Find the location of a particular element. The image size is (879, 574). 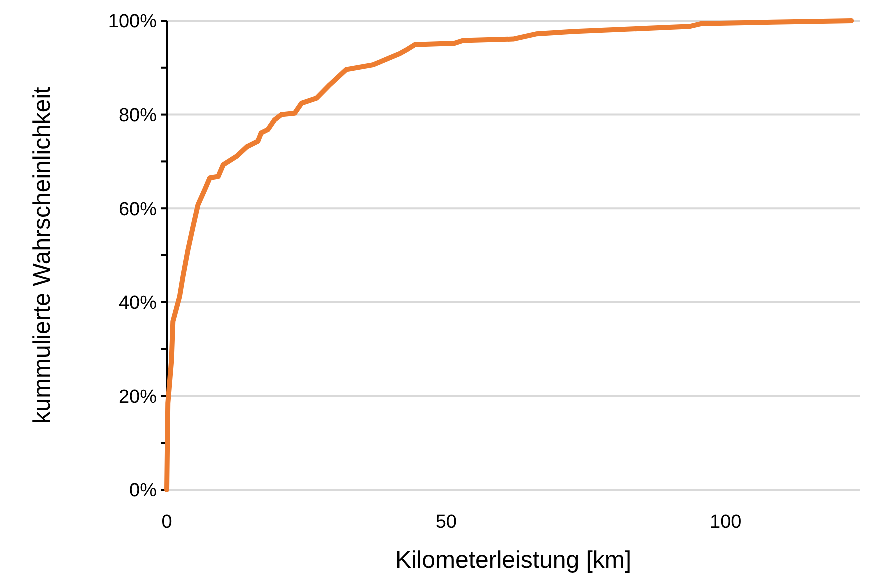

y-tick-label: 100% is located at coordinates (133, 22).